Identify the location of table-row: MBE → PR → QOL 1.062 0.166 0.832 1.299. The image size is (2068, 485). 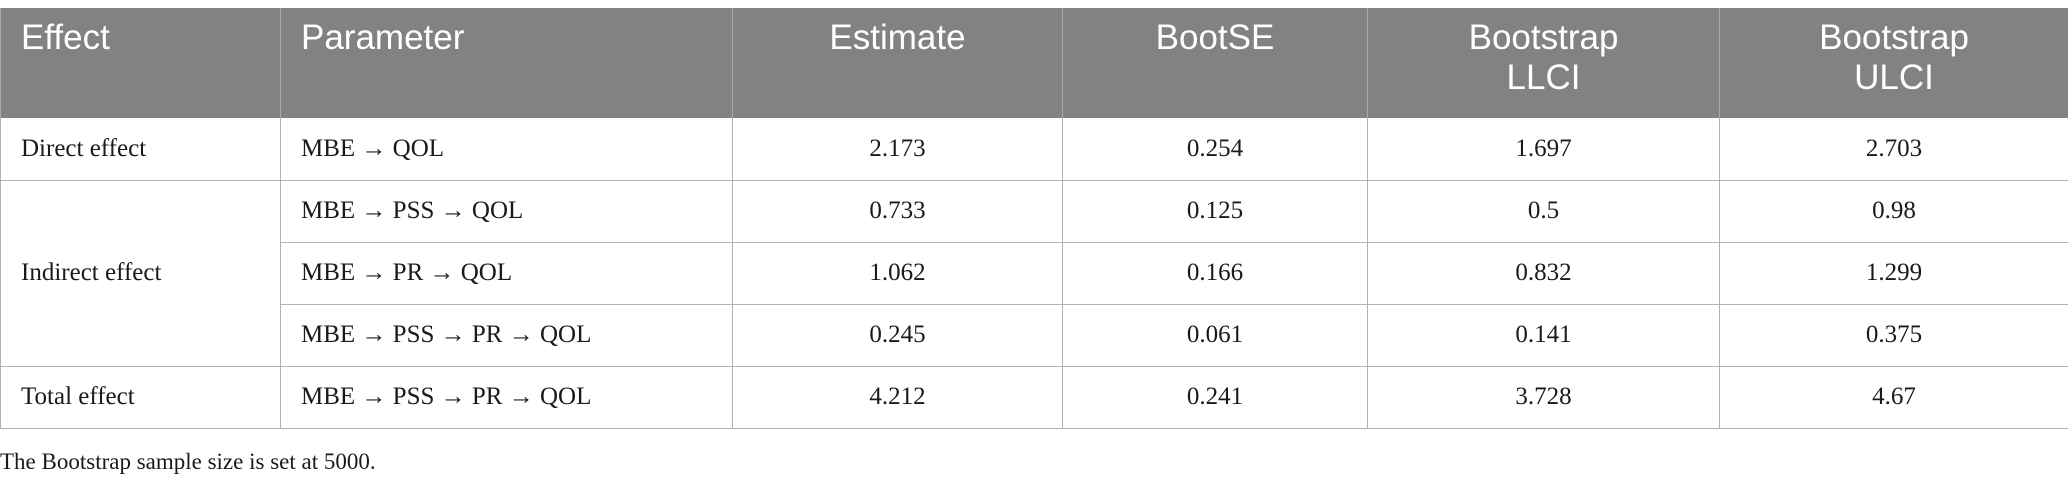
(1034, 273).